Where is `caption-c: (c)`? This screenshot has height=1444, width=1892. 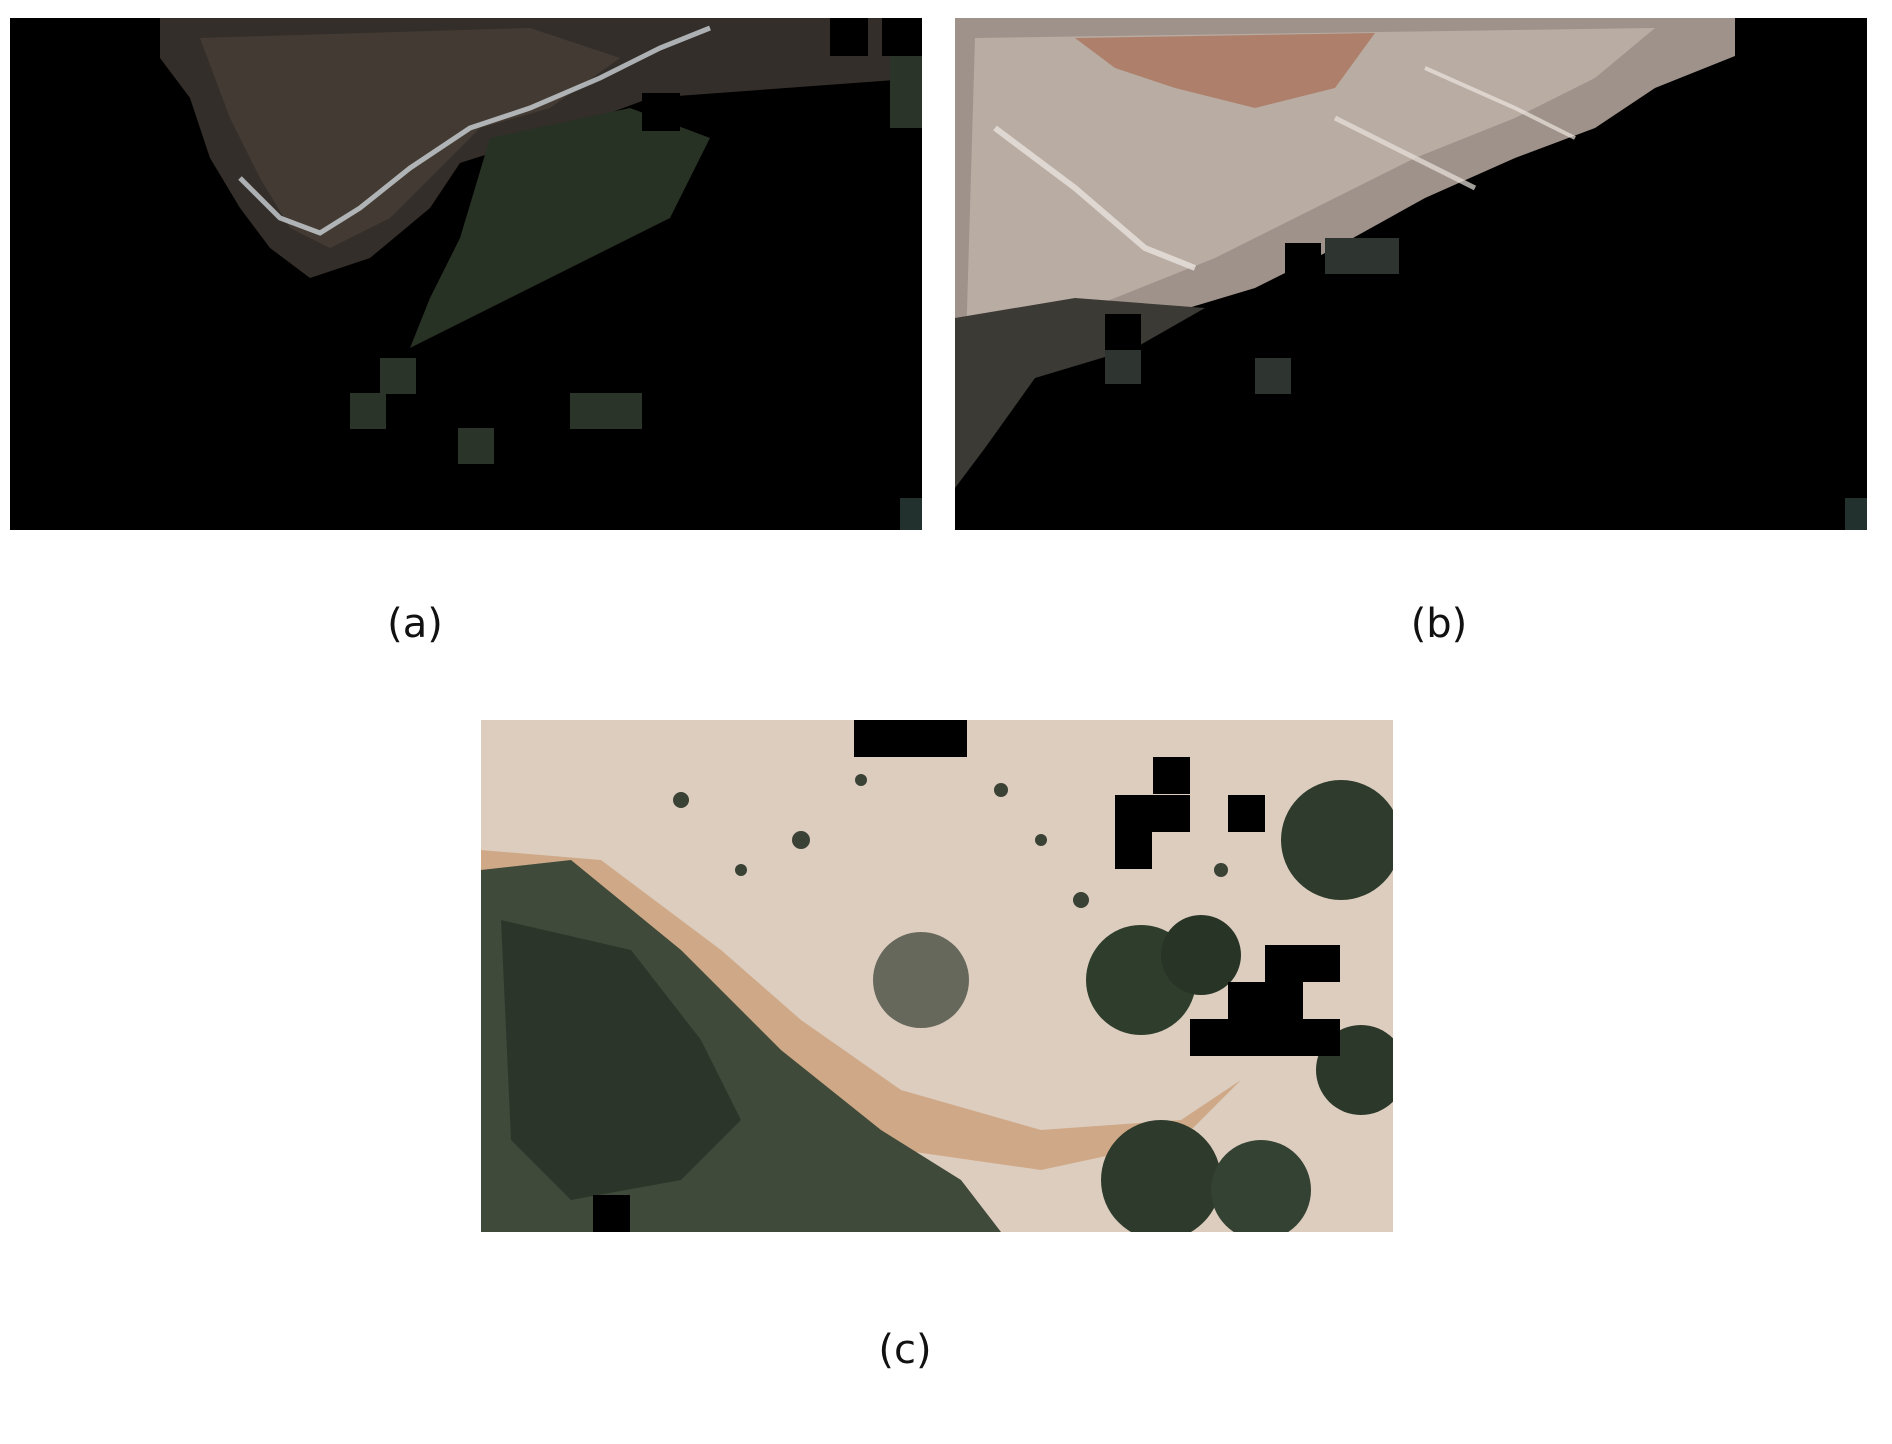 caption-c: (c) is located at coordinates (905, 1350).